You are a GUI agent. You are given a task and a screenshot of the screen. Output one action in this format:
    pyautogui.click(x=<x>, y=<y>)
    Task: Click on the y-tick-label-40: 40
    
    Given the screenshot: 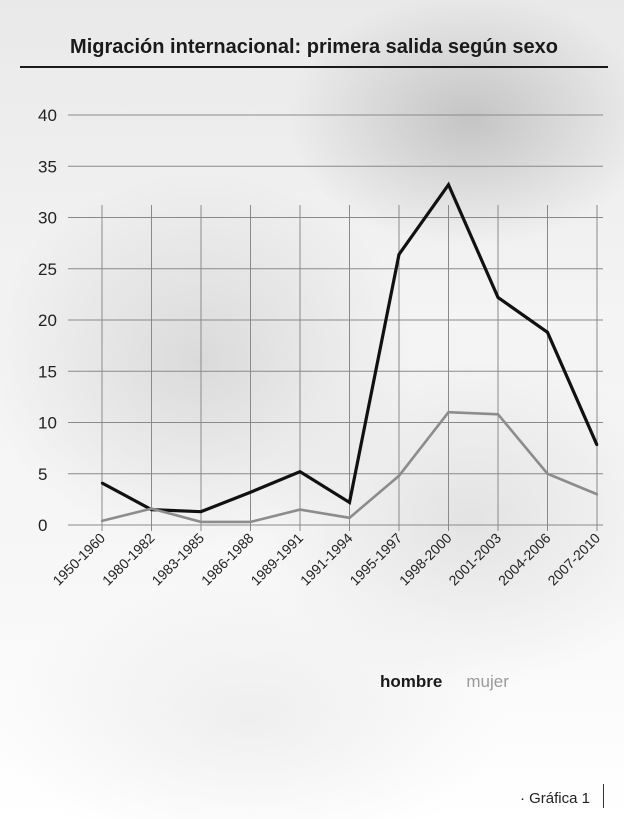 What is the action you would take?
    pyautogui.click(x=47, y=115)
    